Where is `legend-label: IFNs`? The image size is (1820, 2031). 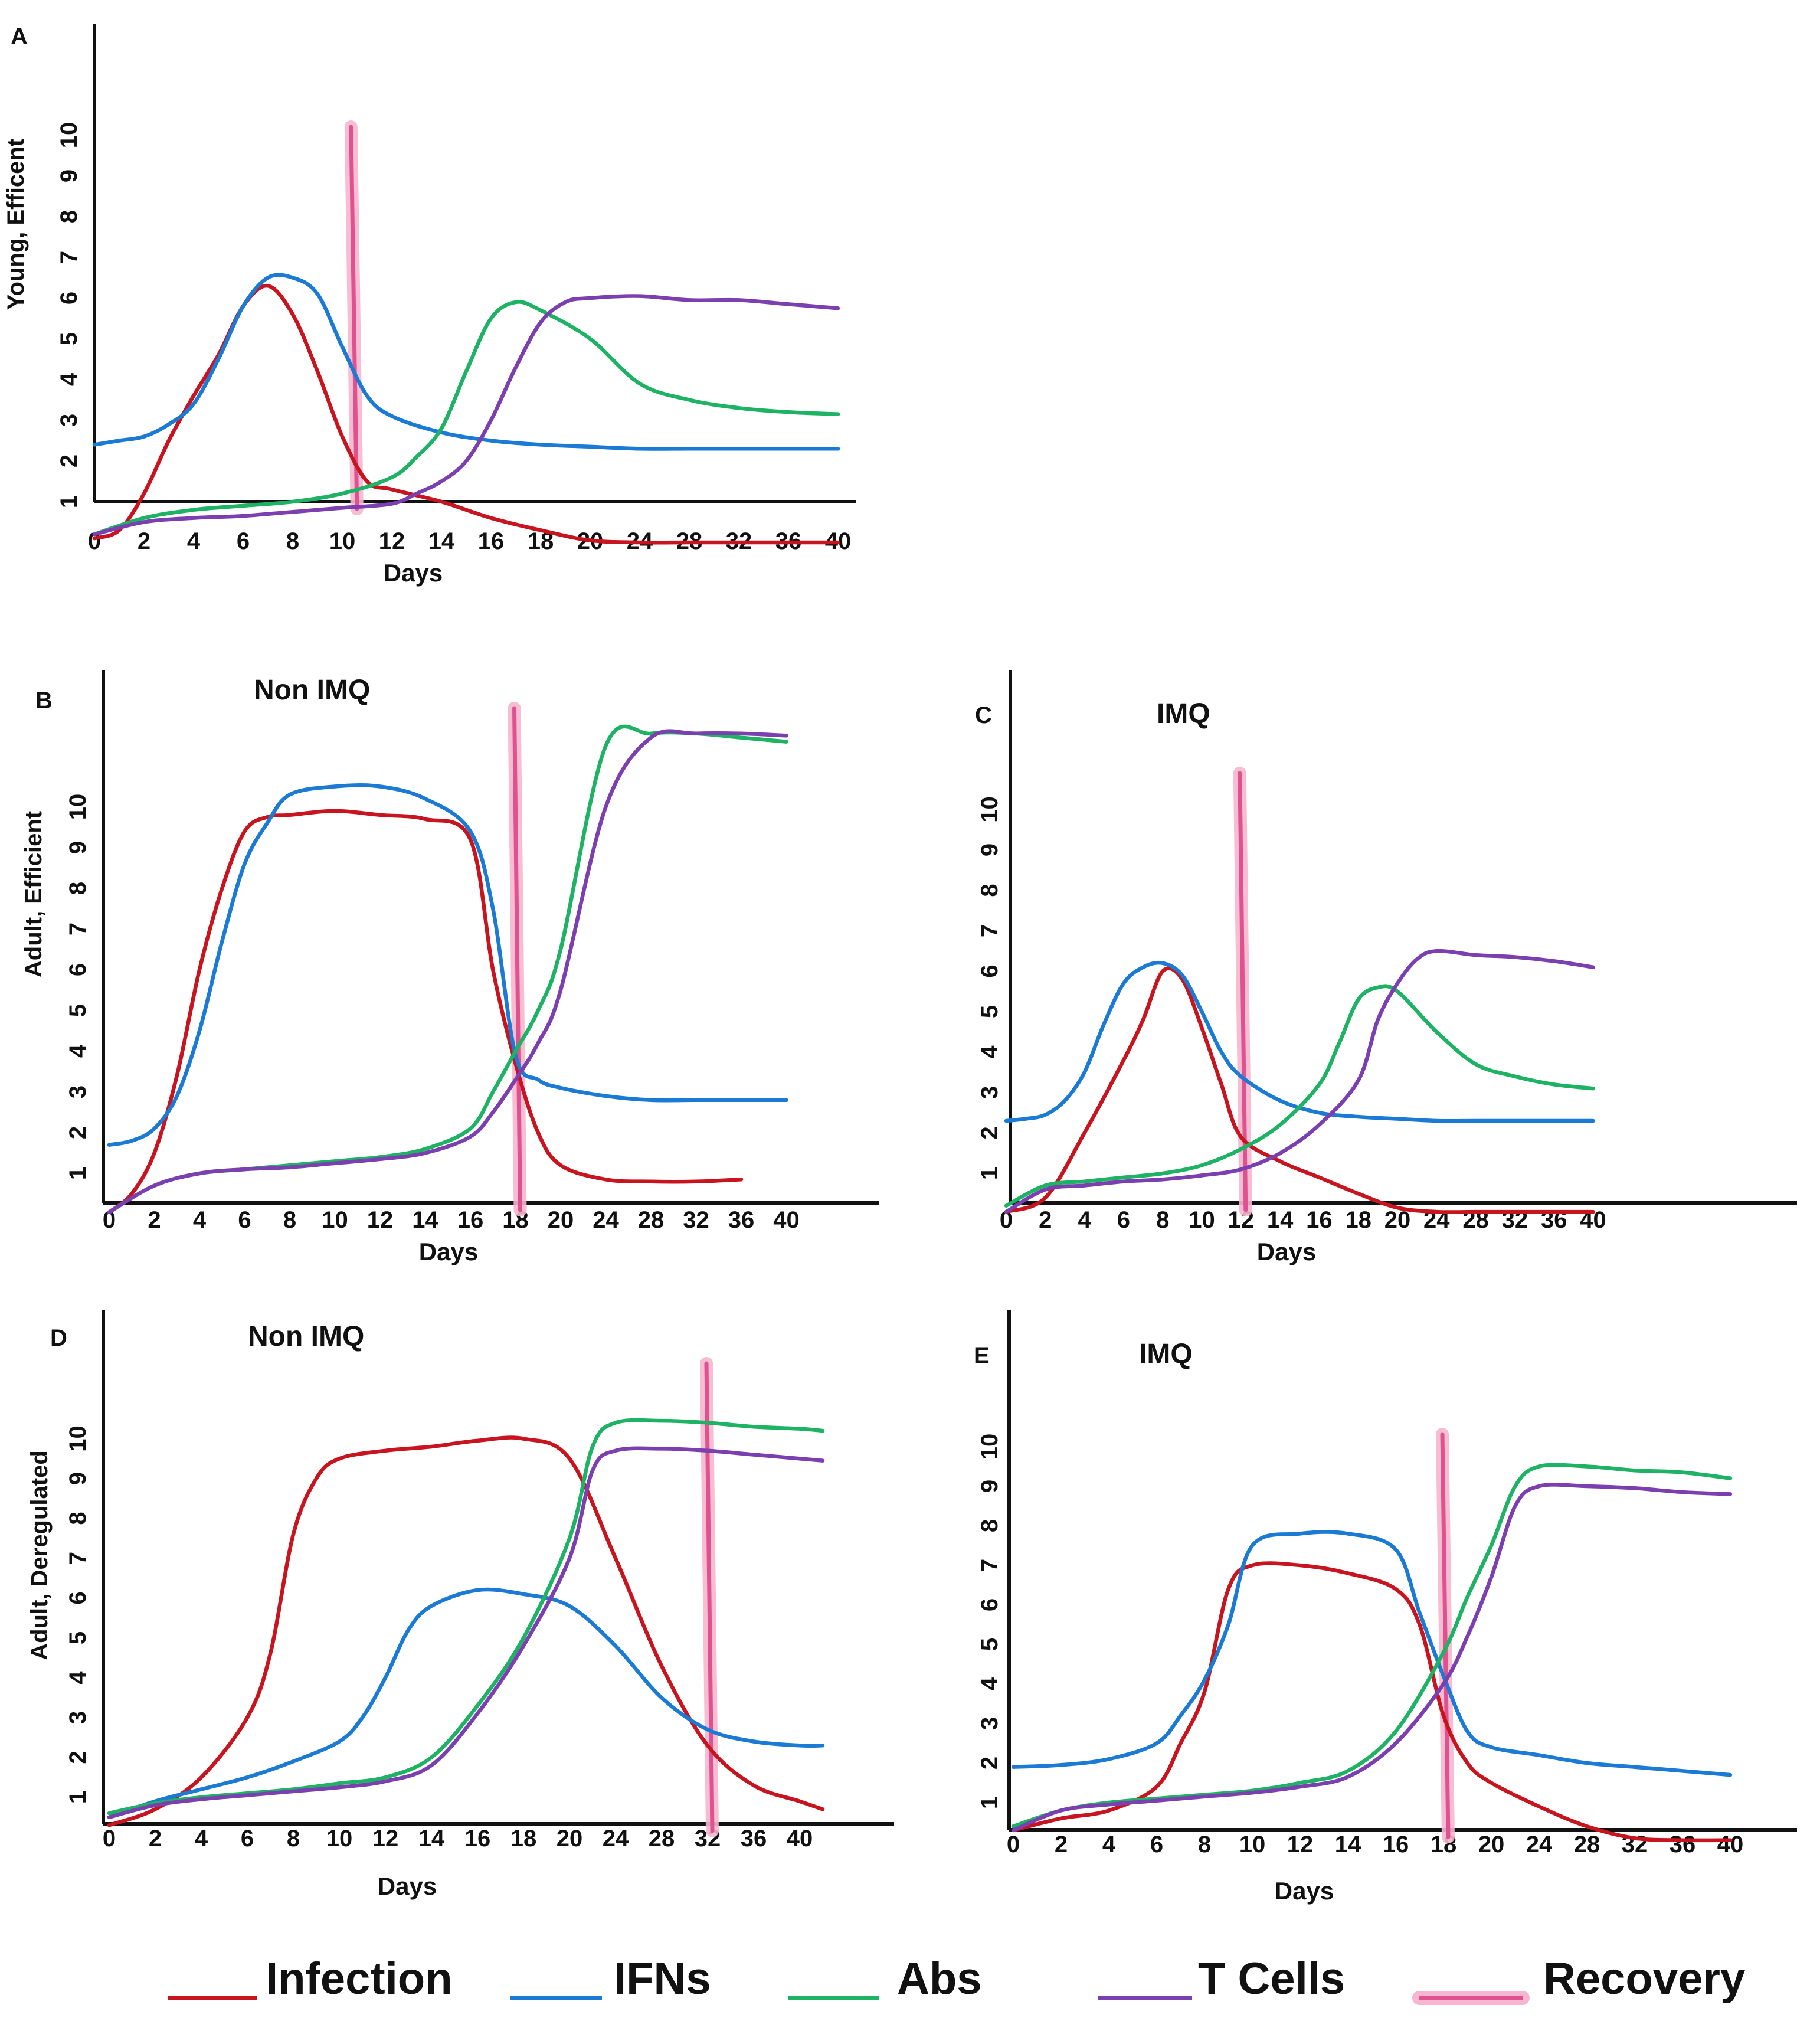 legend-label: IFNs is located at coordinates (662, 1979).